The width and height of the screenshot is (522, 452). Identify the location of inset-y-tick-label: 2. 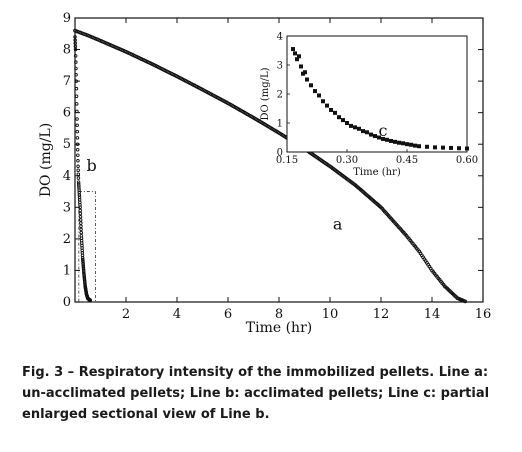
(280, 95).